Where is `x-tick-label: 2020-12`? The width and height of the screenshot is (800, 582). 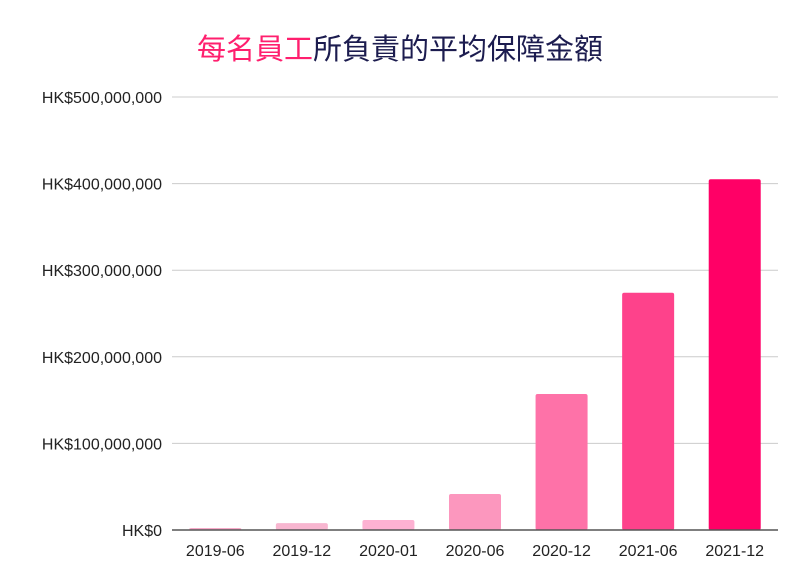 x-tick-label: 2020-12 is located at coordinates (561, 551).